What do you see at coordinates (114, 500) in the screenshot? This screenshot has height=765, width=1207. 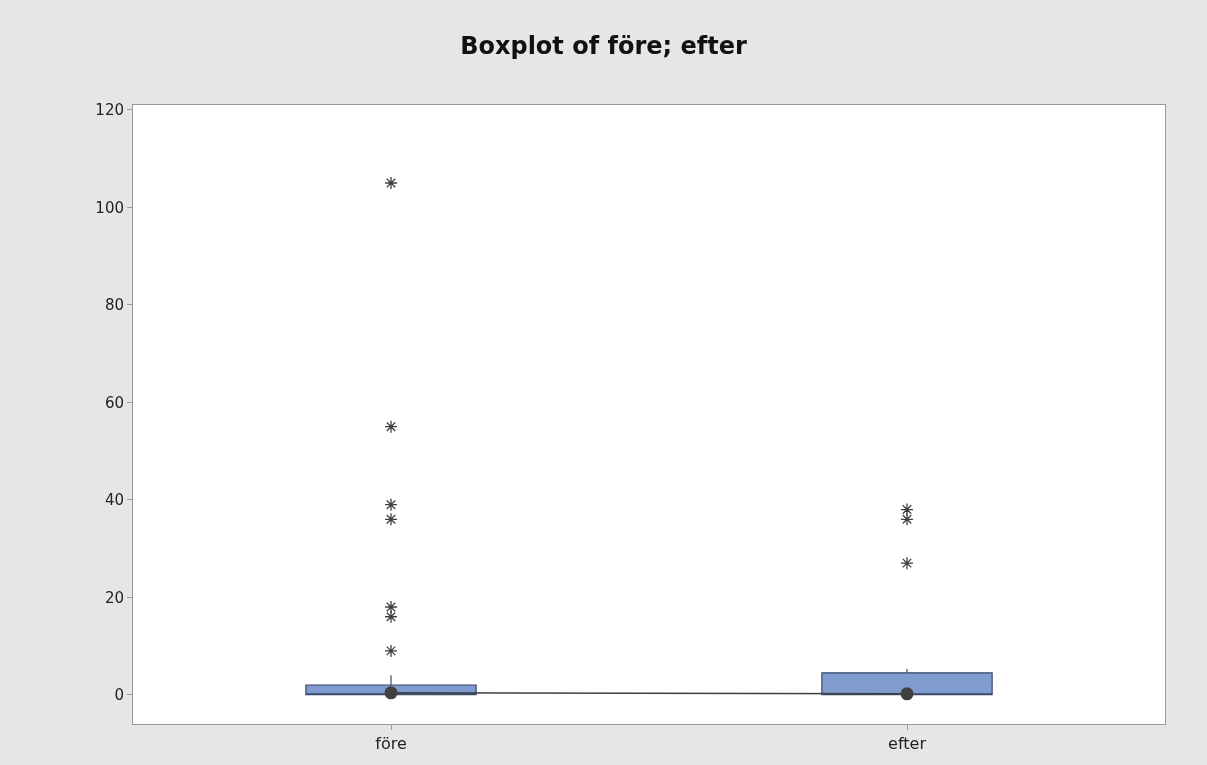 I see `y-tick-label: 40` at bounding box center [114, 500].